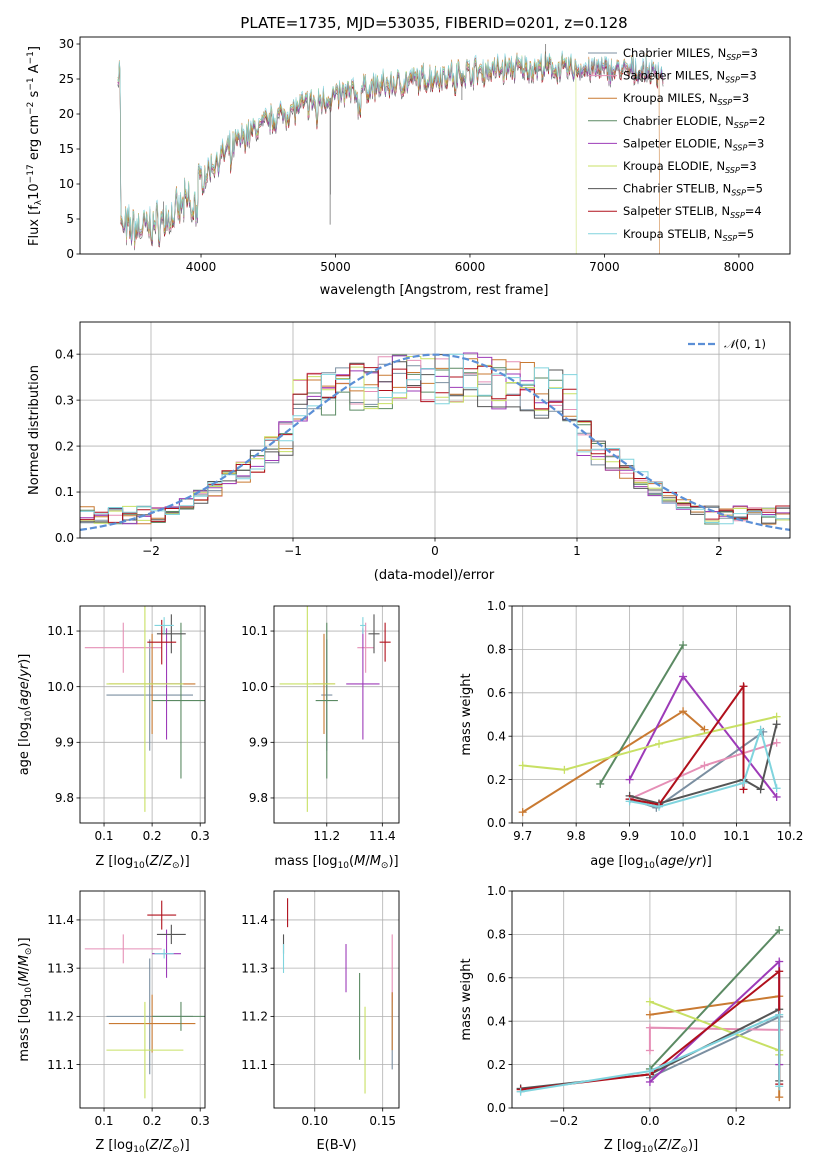 This screenshot has width=819, height=1170. Describe the element at coordinates (434, 290) in the screenshot. I see `x-axis-label: wavelength [Angstrom, rest frame]` at that location.